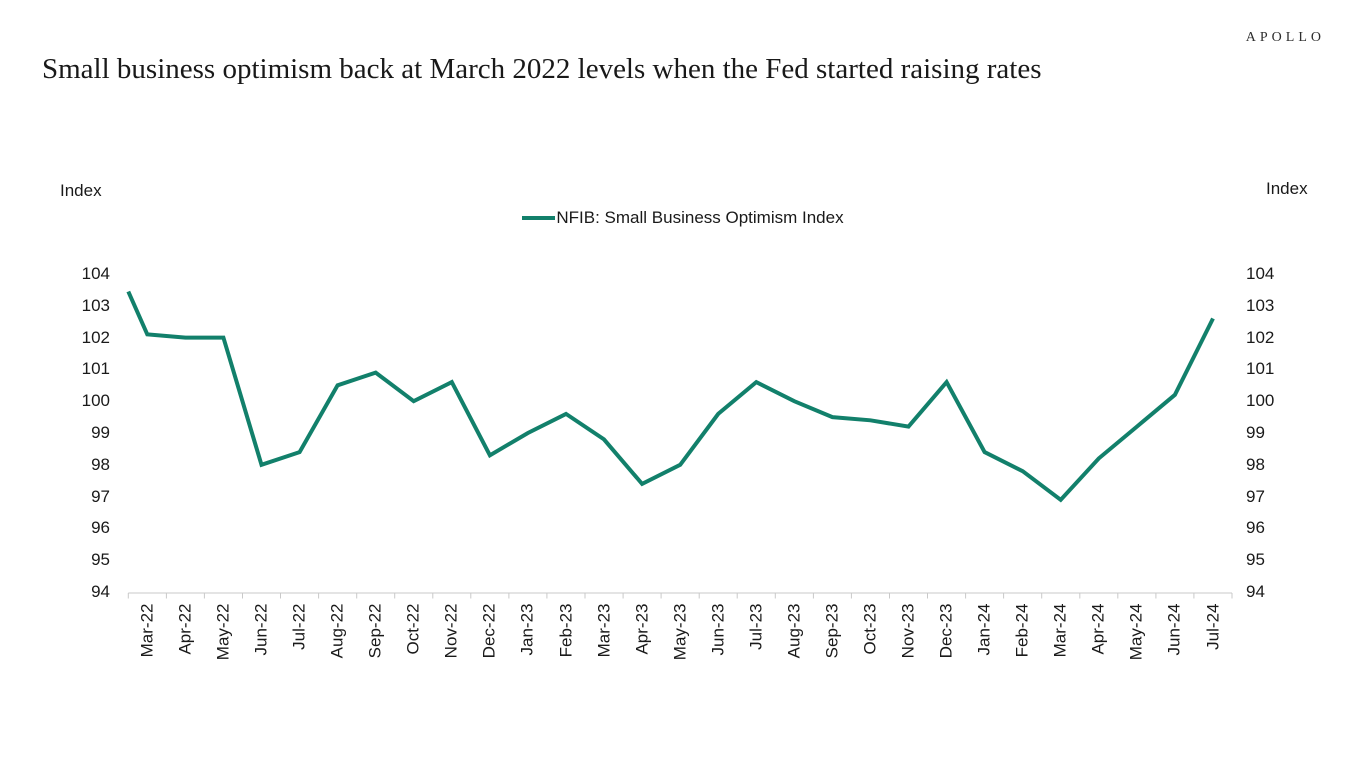 This screenshot has height=768, width=1366. What do you see at coordinates (1260, 273) in the screenshot?
I see `y-tick-label-right: 104` at bounding box center [1260, 273].